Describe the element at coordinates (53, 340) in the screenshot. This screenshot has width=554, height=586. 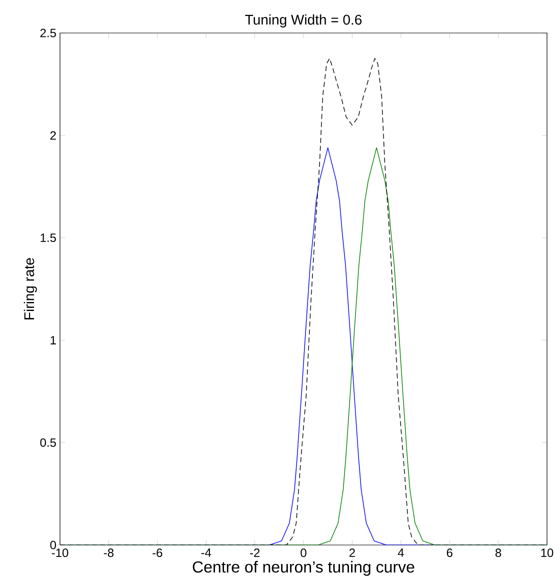
I see `y-tick-label: 1` at that location.